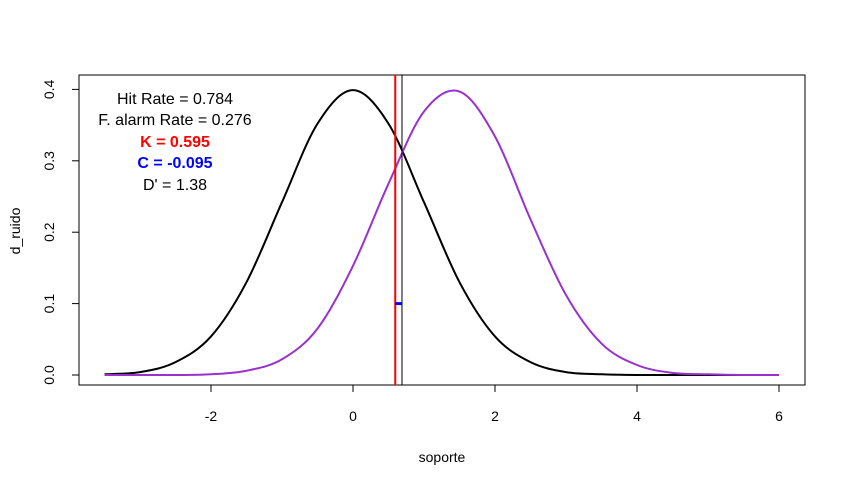 This screenshot has height=485, width=846. Describe the element at coordinates (49, 304) in the screenshot. I see `y-tick-label: 0.1` at that location.